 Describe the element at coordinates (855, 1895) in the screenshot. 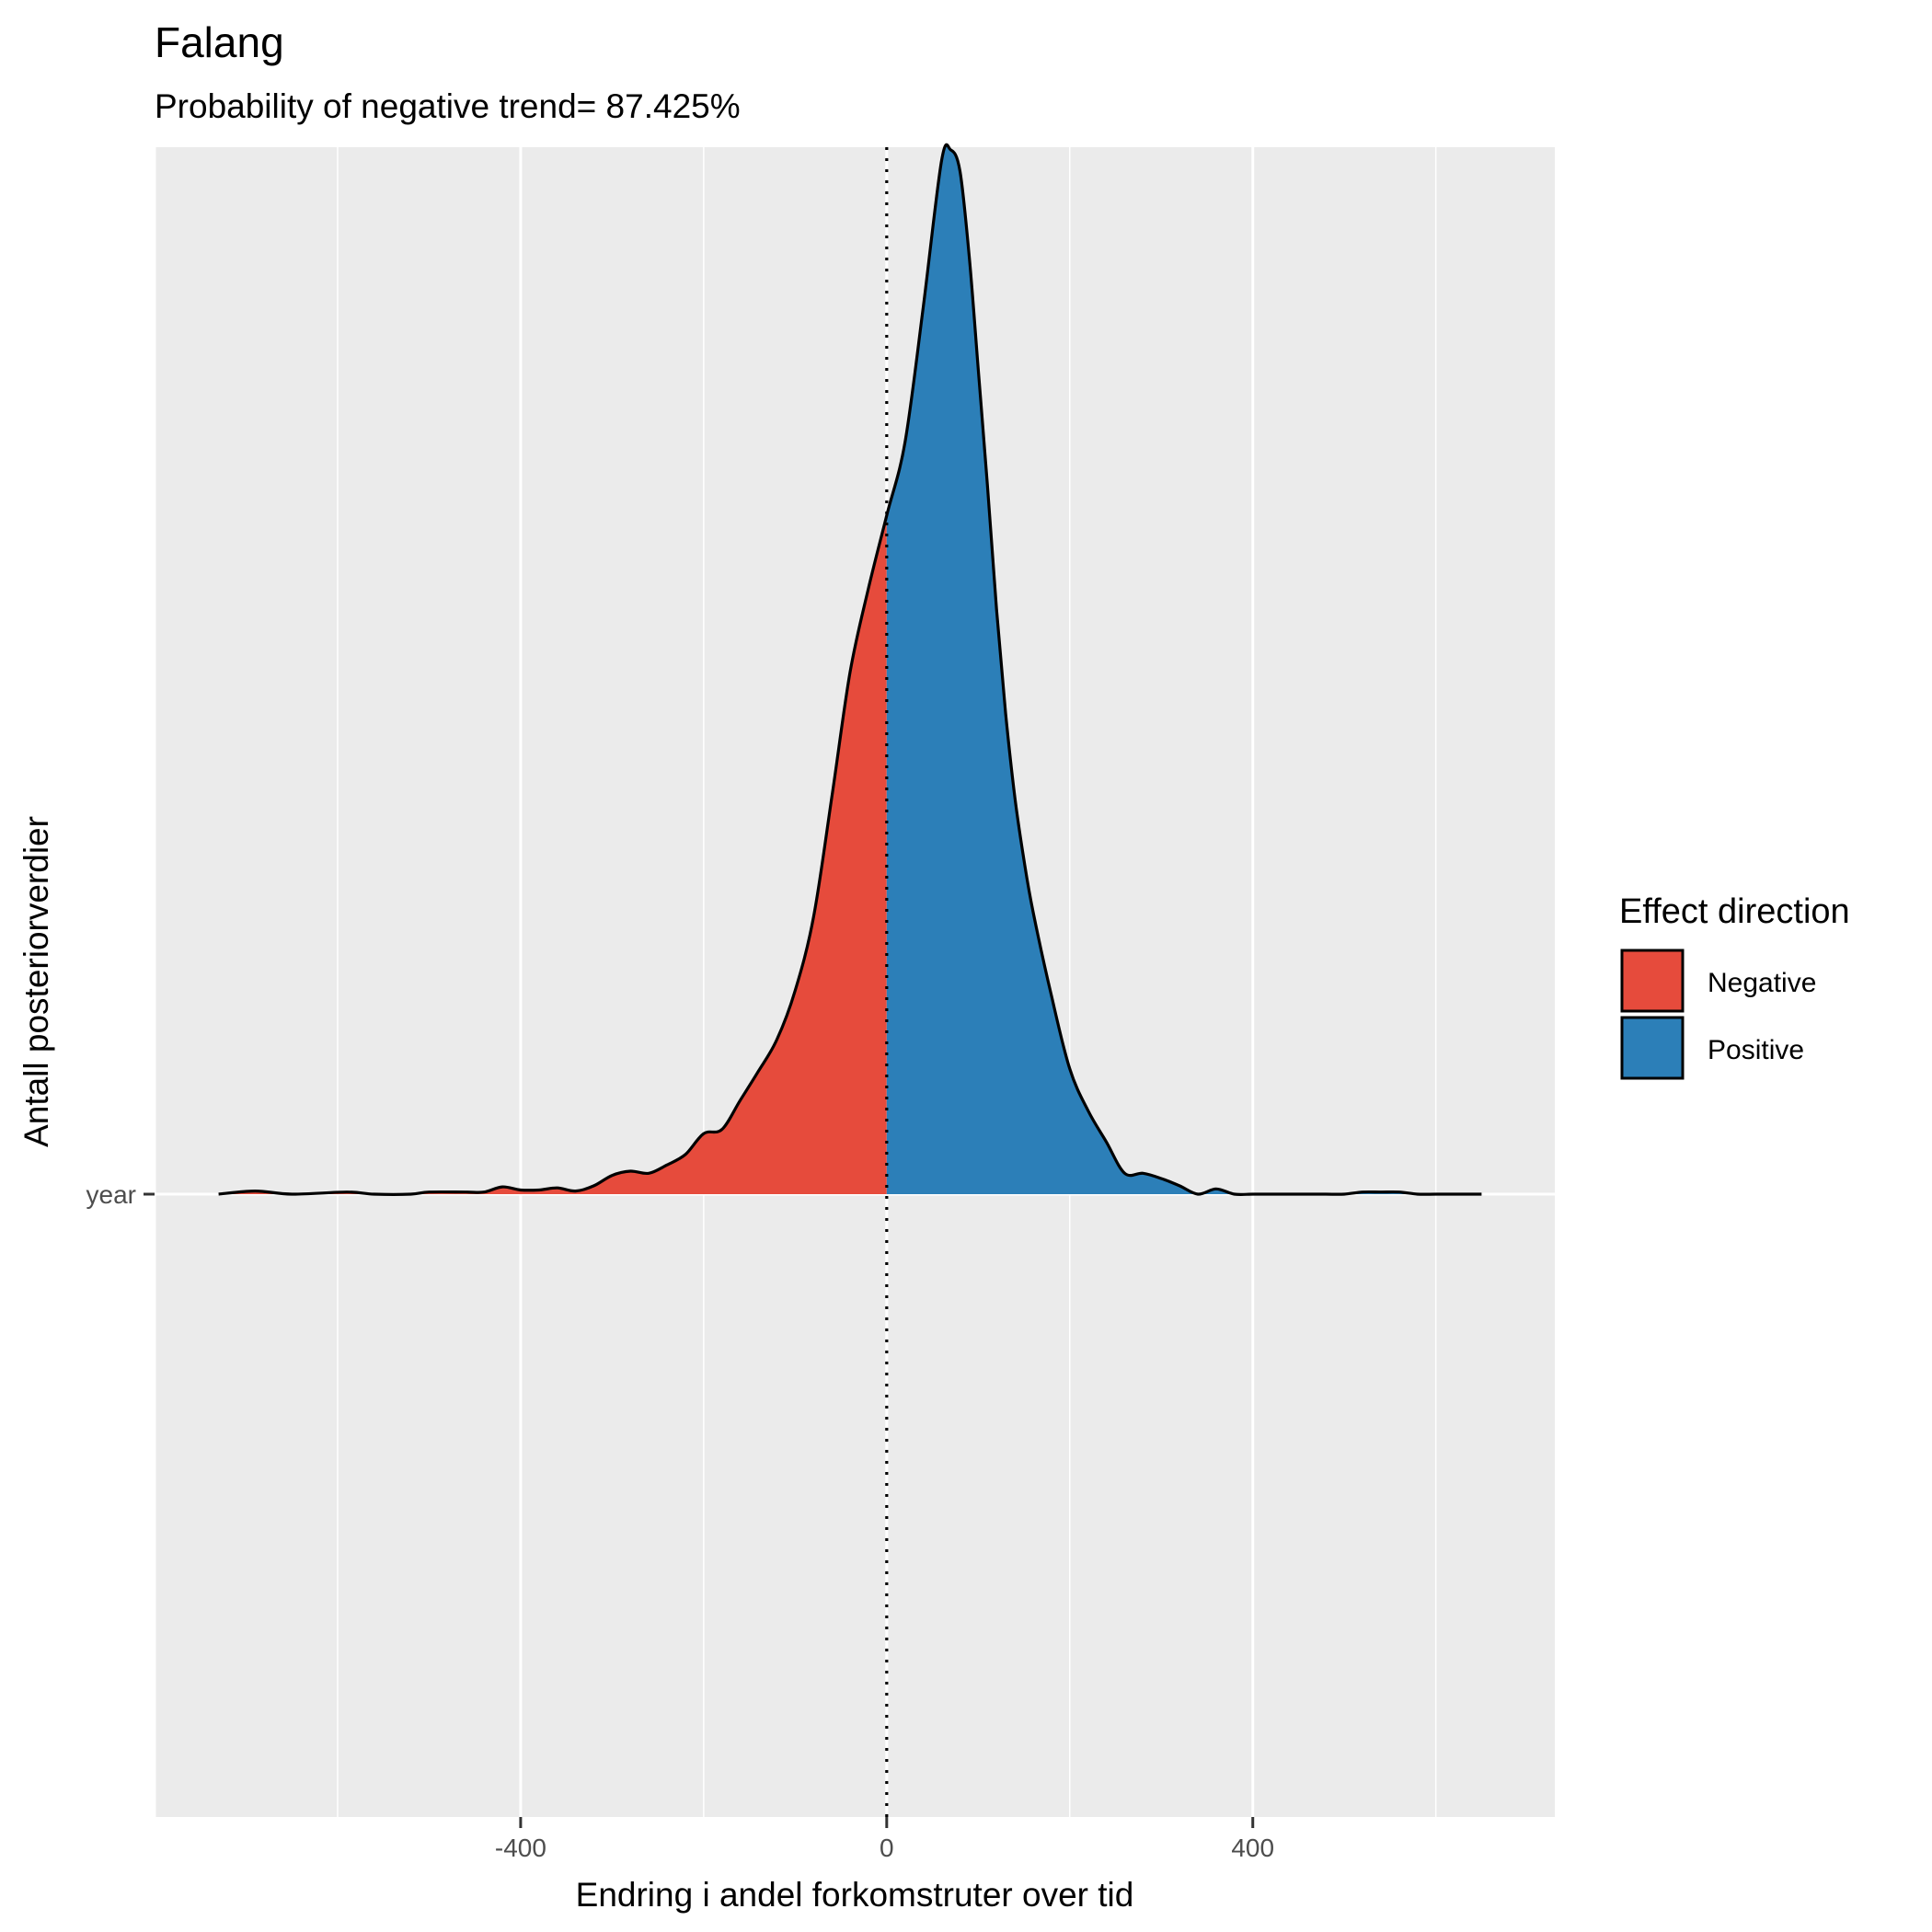

I see `x-axis-title: Endring i andel forkomstruter over tid` at that location.